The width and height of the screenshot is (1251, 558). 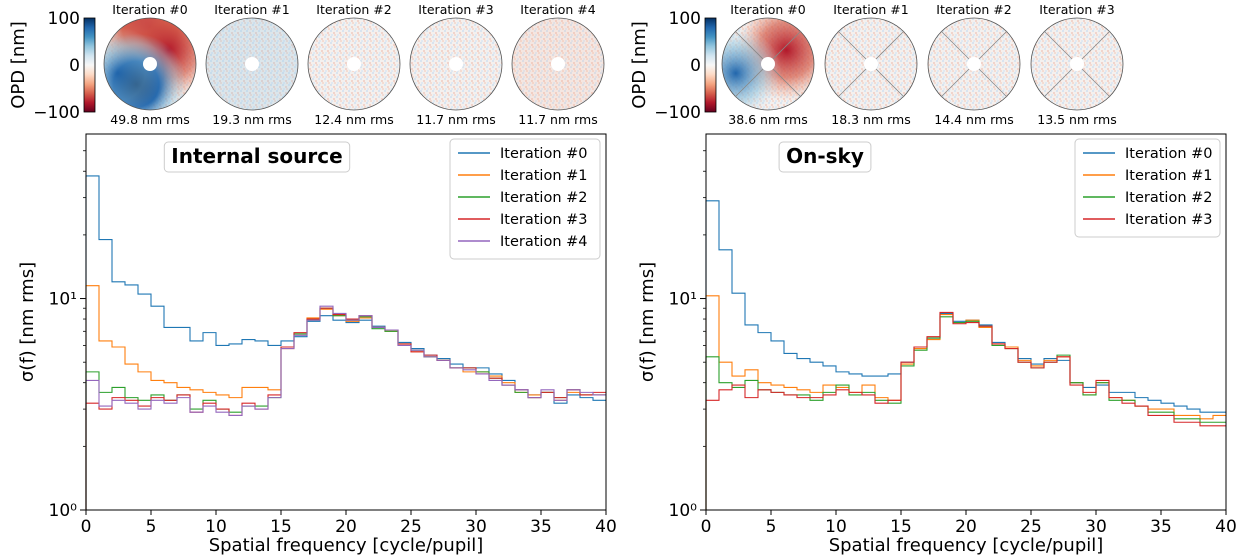 What do you see at coordinates (1077, 64) in the screenshot?
I see `pupil-map-right-3: Iteration #3 13.5 nm rms` at bounding box center [1077, 64].